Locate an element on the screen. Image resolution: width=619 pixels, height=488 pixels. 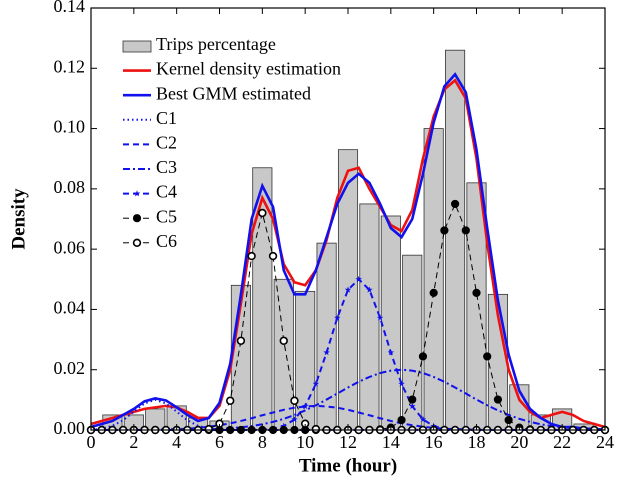
x-tick-label: 0 is located at coordinates (91, 442).